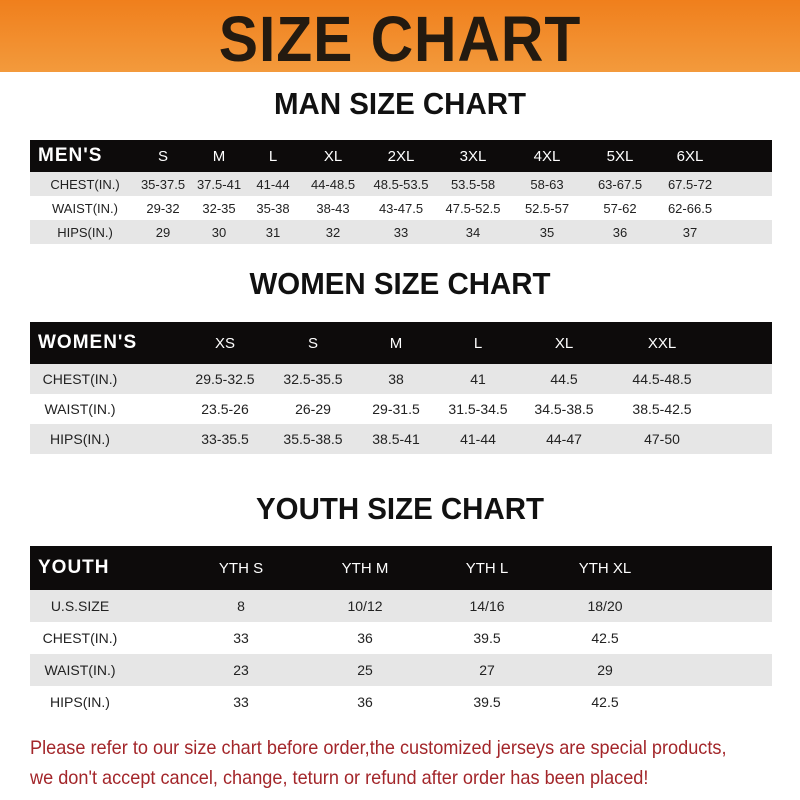 The height and width of the screenshot is (800, 800). Describe the element at coordinates (396, 409) in the screenshot. I see `table-cell: 29-31.5` at that location.